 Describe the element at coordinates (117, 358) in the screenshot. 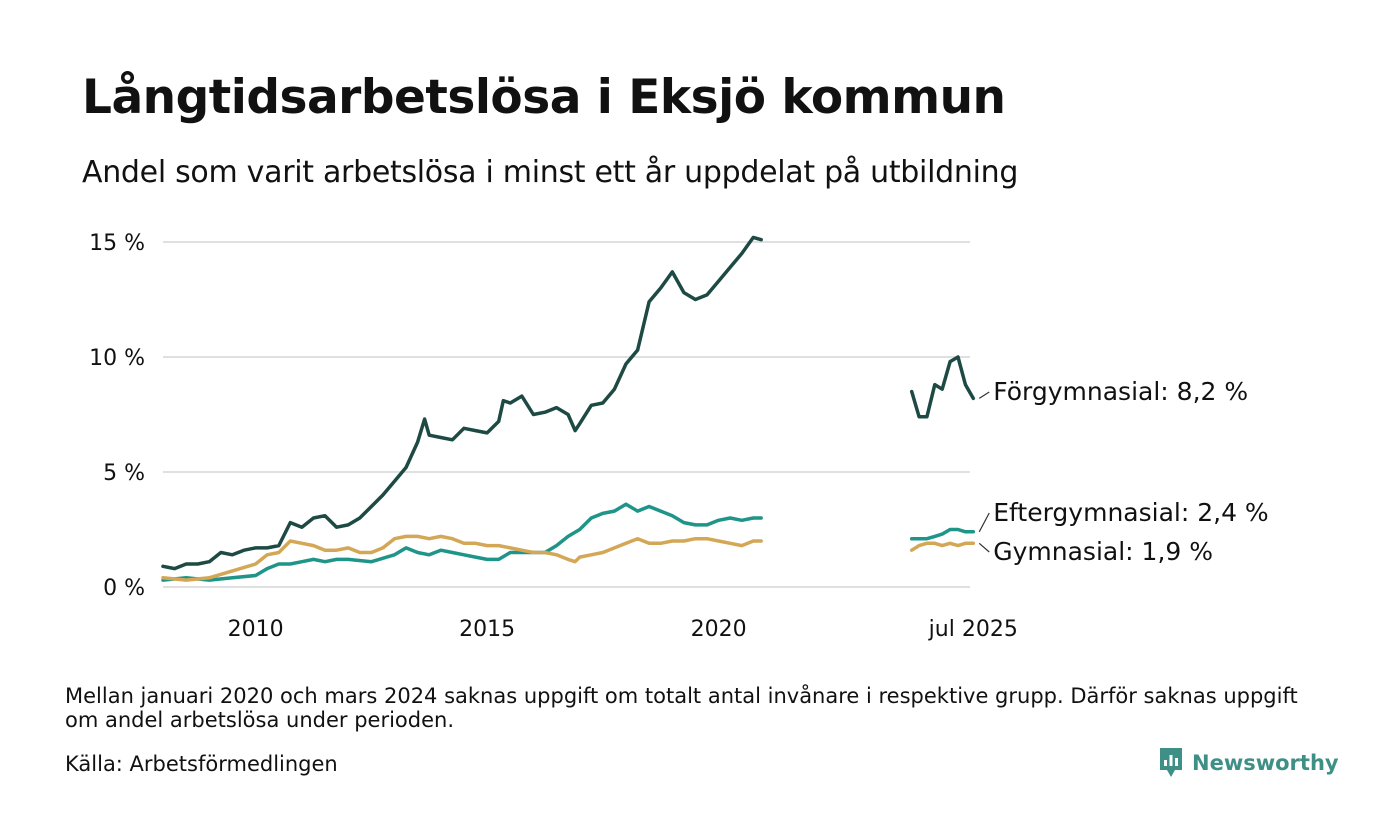

I see `y-tick-label: 10 %` at that location.